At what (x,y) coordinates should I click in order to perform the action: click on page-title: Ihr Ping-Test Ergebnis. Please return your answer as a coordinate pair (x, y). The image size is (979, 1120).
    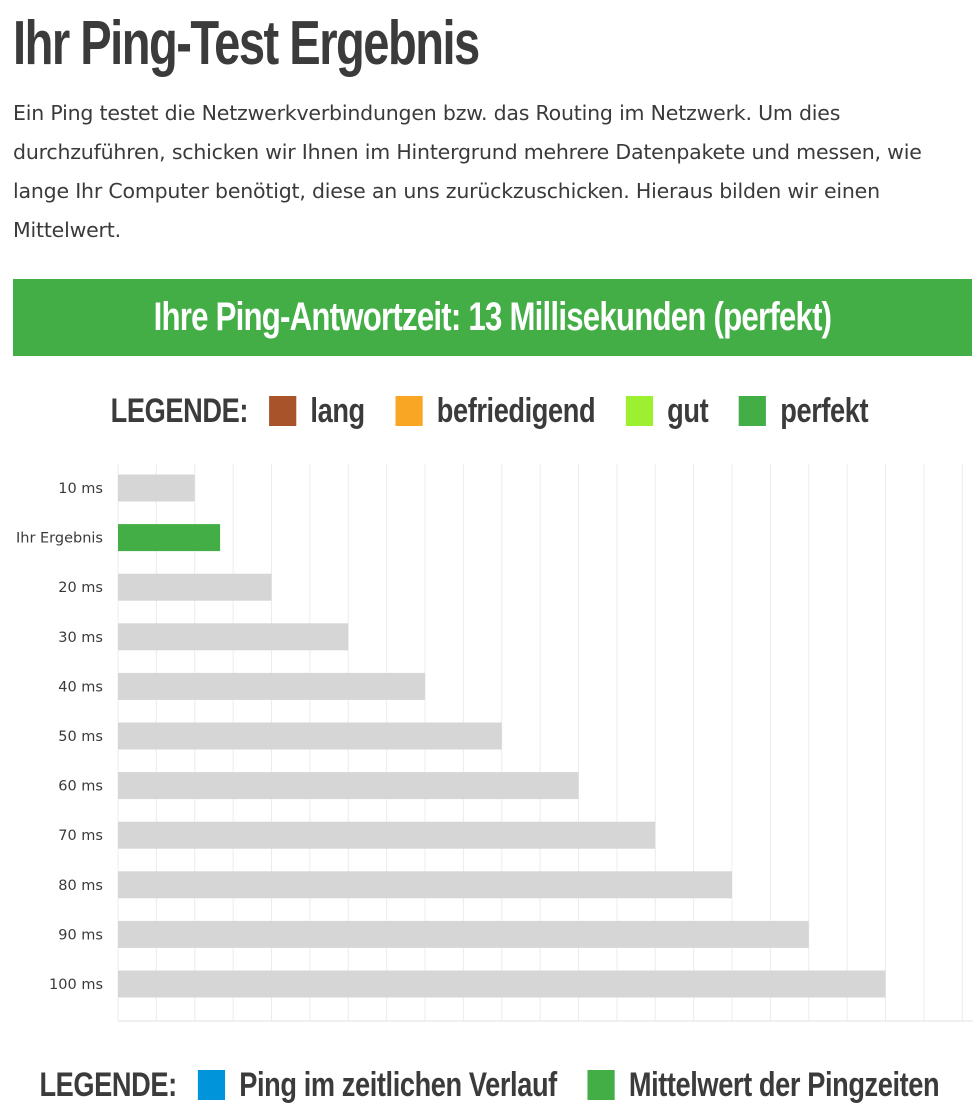
    Looking at the image, I should click on (246, 43).